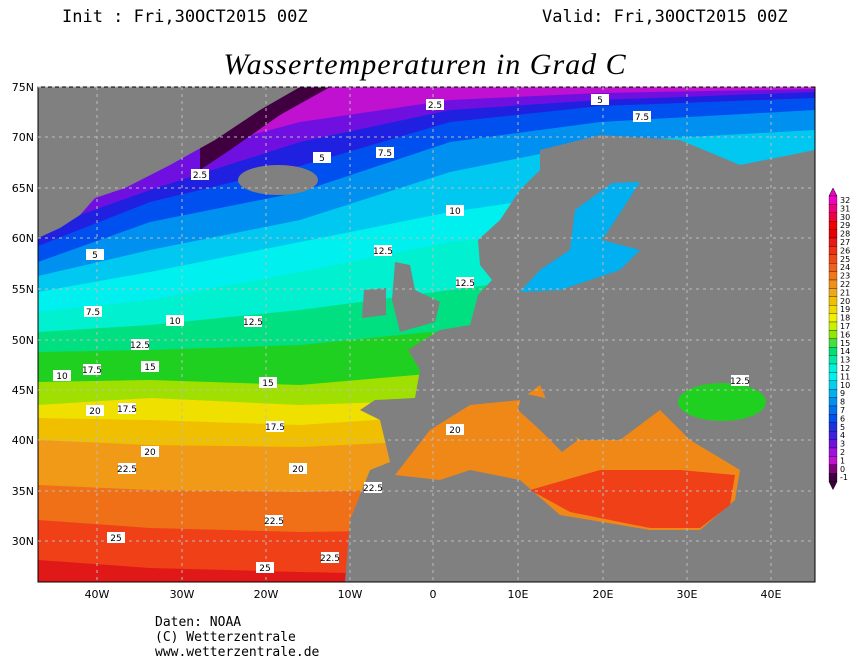 This screenshot has height=671, width=861. I want to click on colorbar-label: 0, so click(842, 469).